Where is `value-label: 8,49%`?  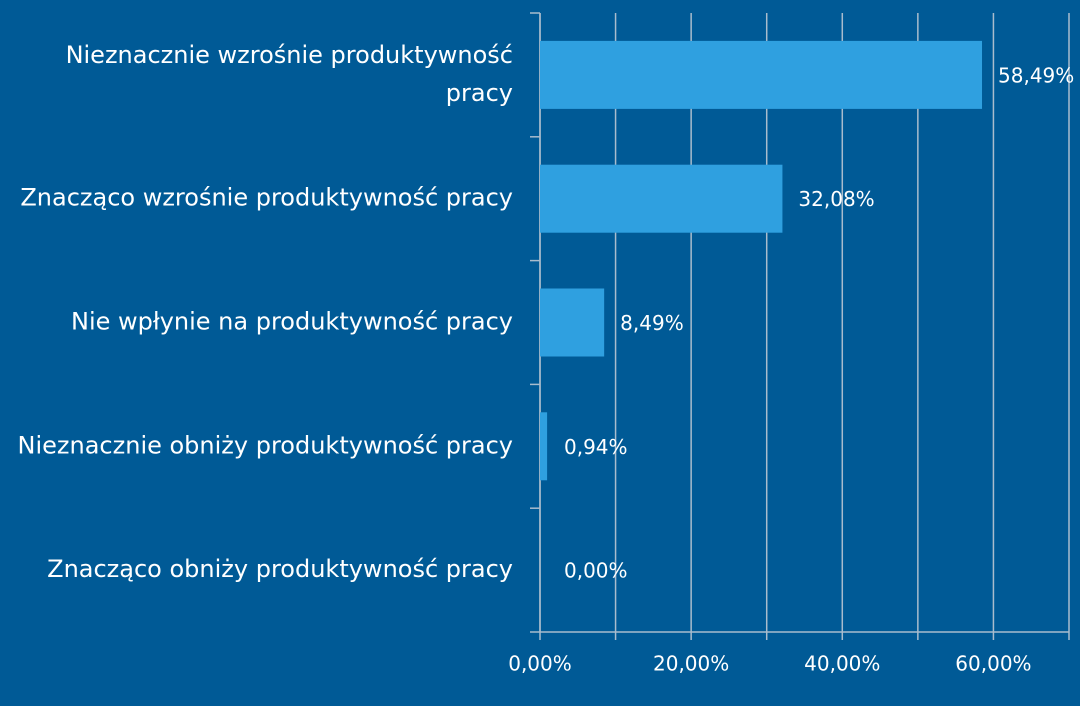
value-label: 8,49% is located at coordinates (652, 323).